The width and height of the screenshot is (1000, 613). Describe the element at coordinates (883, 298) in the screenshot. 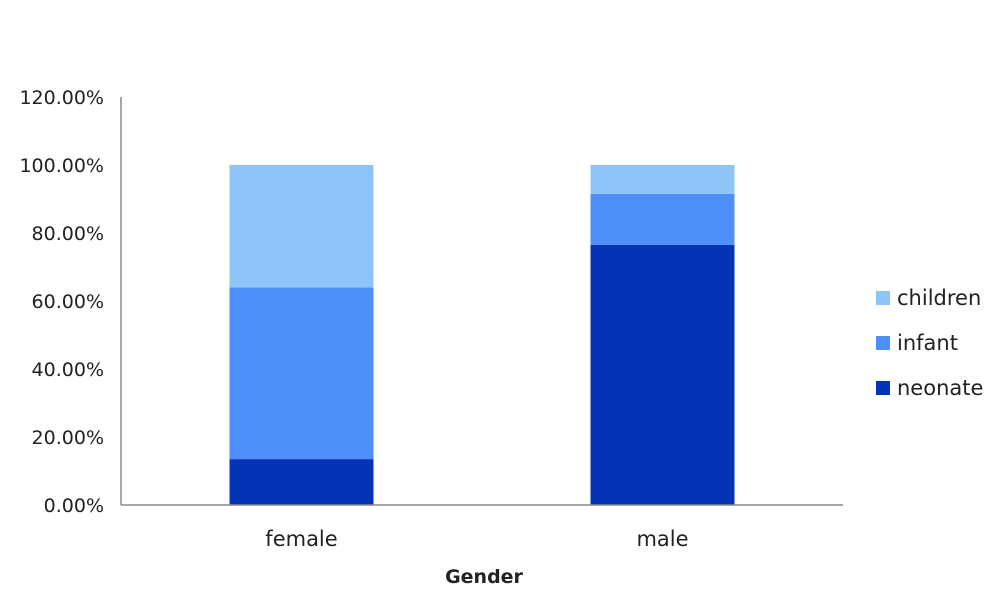

I see `legend-swatch-children` at that location.